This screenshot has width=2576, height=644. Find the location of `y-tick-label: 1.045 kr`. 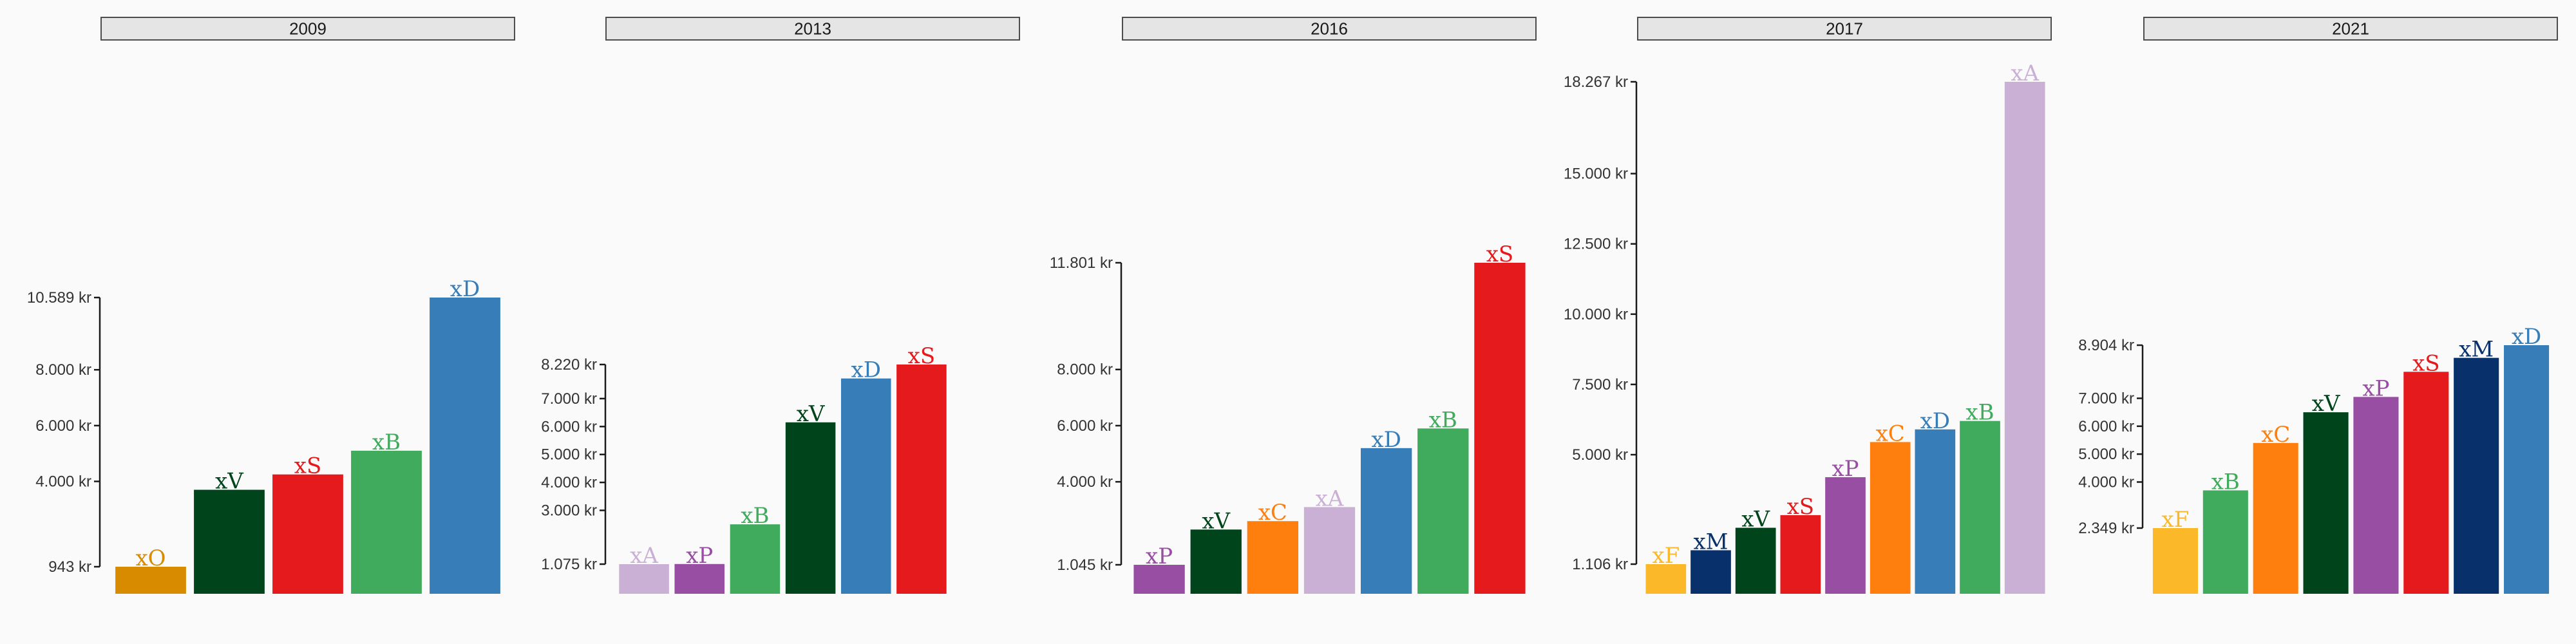

y-tick-label: 1.045 kr is located at coordinates (1085, 565).